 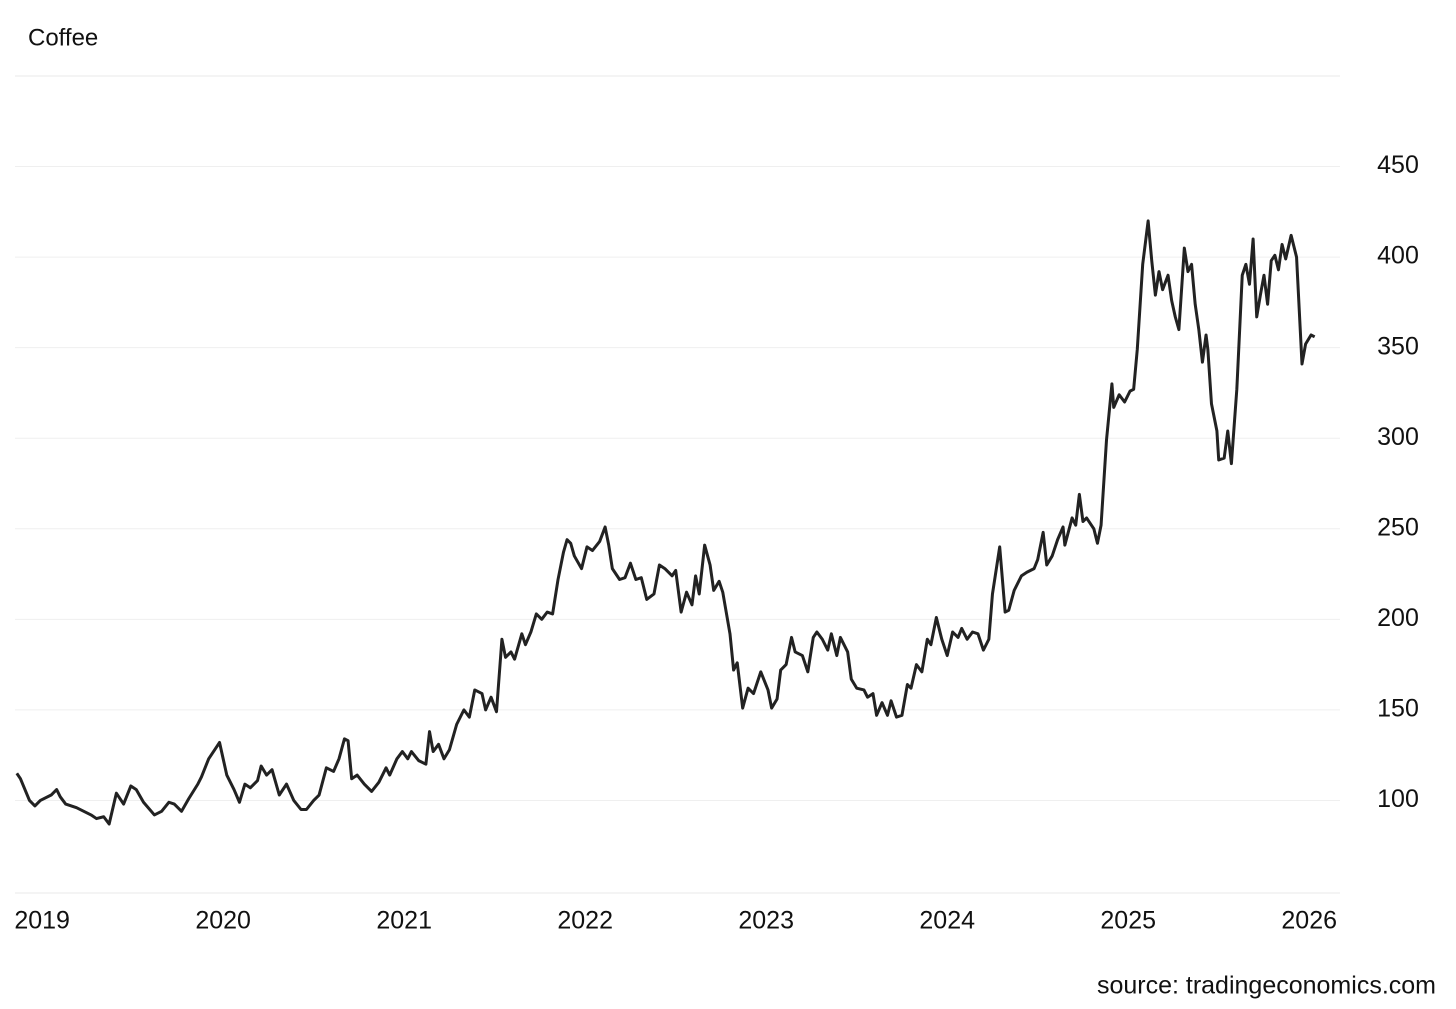 What do you see at coordinates (1398, 346) in the screenshot?
I see `y-tick-label: 350` at bounding box center [1398, 346].